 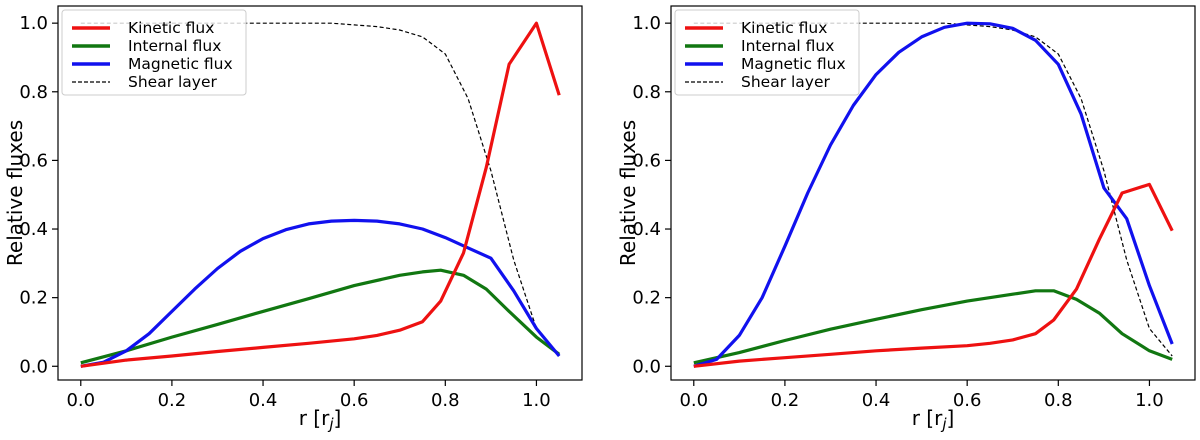 What do you see at coordinates (445, 400) in the screenshot?
I see `chart-left-xtick-label: 0.8` at bounding box center [445, 400].